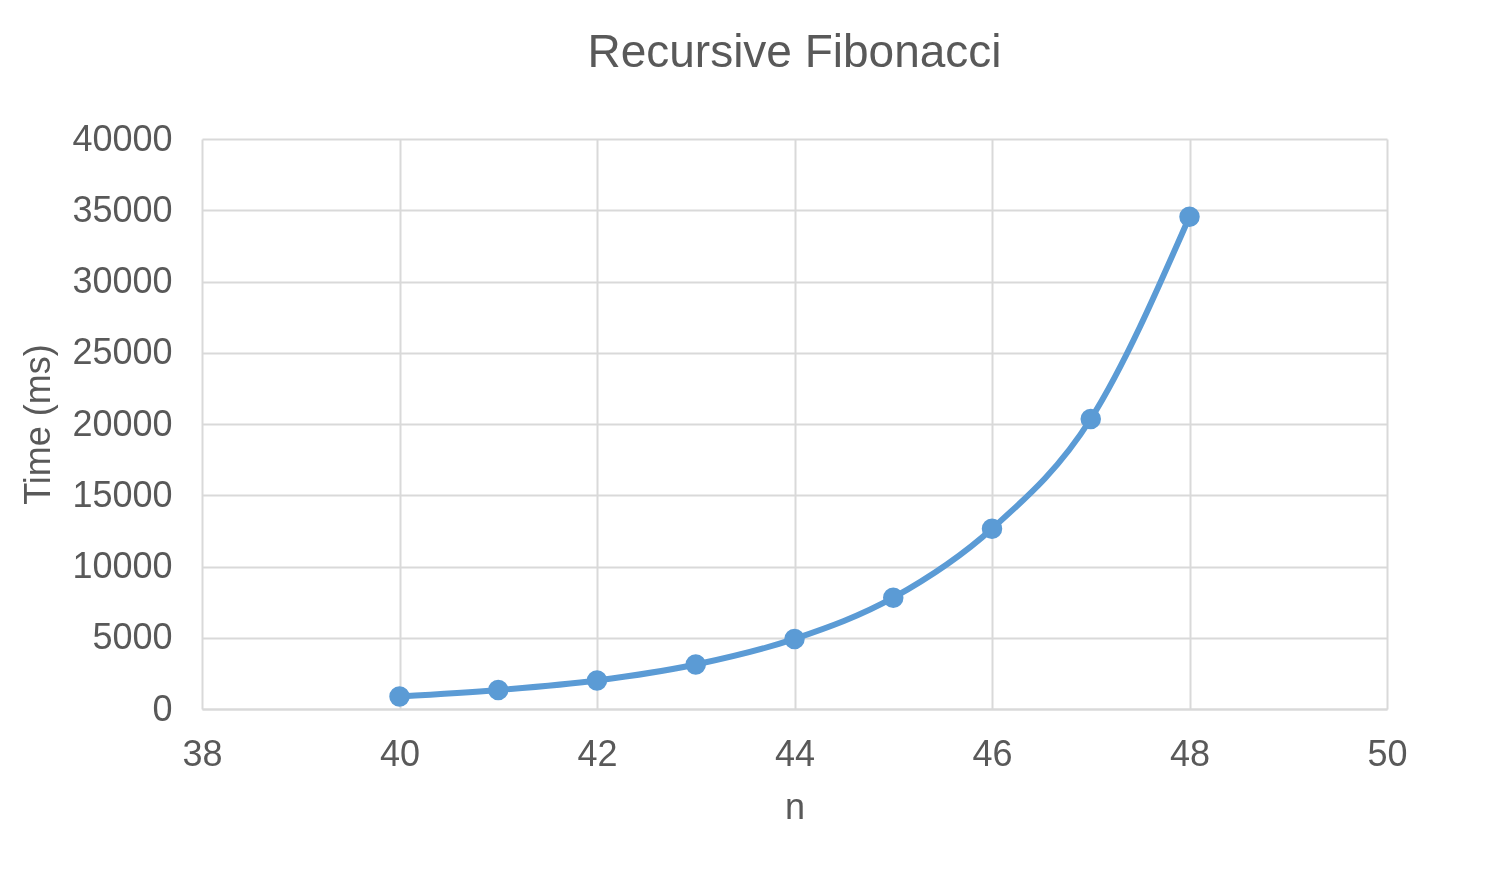  What do you see at coordinates (794, 51) in the screenshot?
I see `chart-title: Recursive Fibonacci` at bounding box center [794, 51].